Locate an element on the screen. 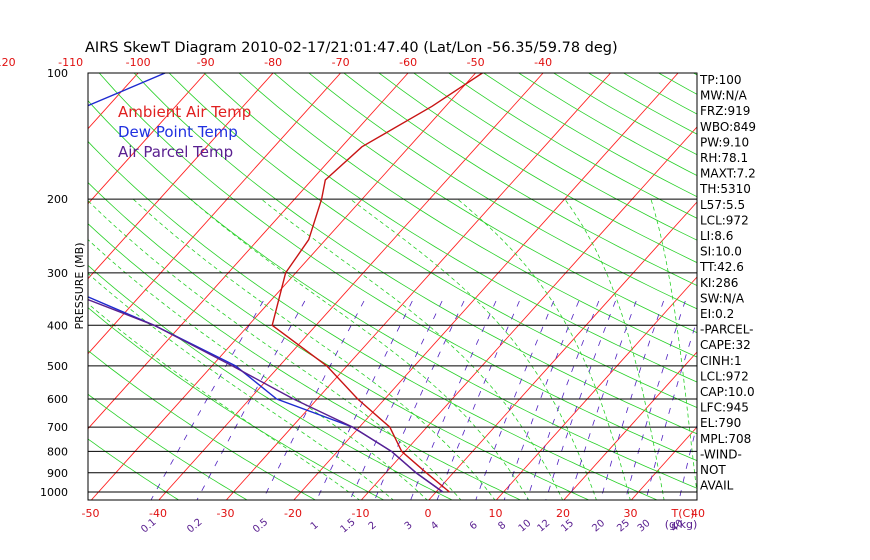 The image size is (870, 560). index-item: TH:5310 is located at coordinates (725, 189).